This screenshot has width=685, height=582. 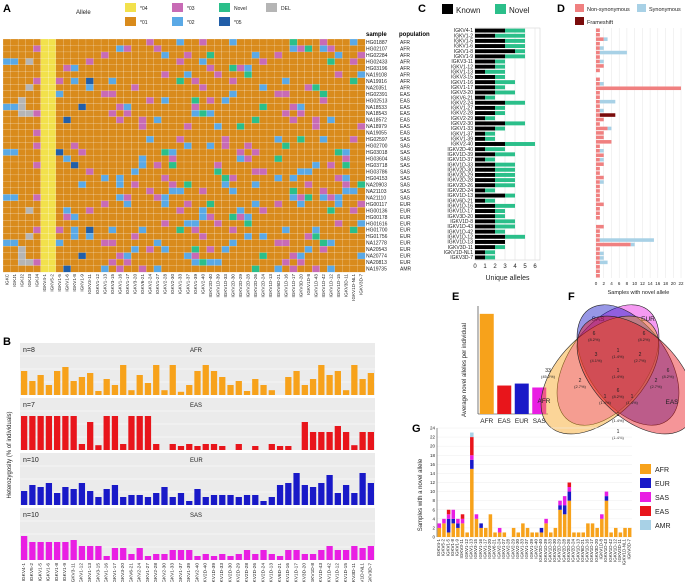 I want to click on gene-label: IGKV3-11, so click(x=462, y=62).